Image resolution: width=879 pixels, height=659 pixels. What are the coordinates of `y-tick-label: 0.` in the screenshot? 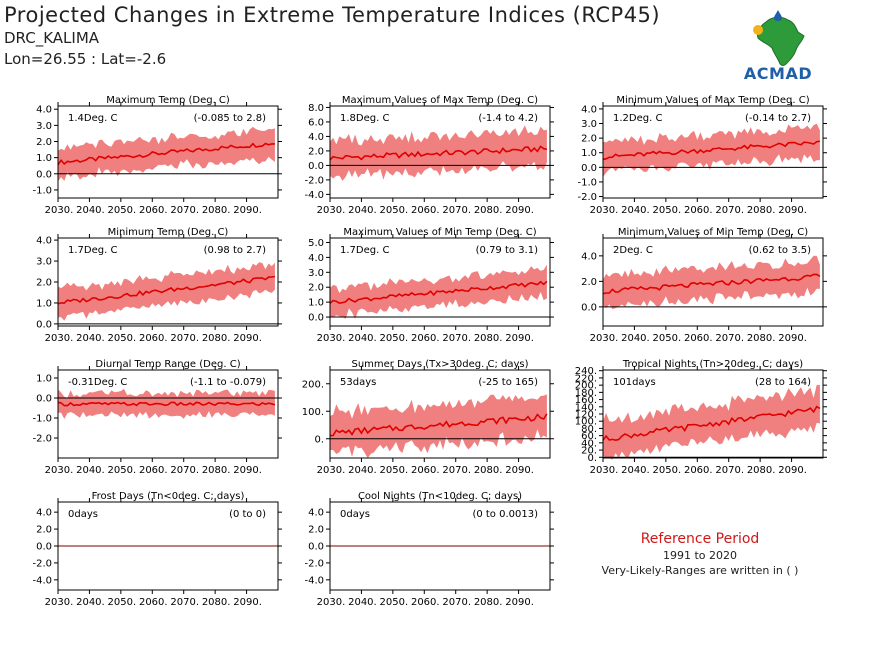 It's located at (592, 458).